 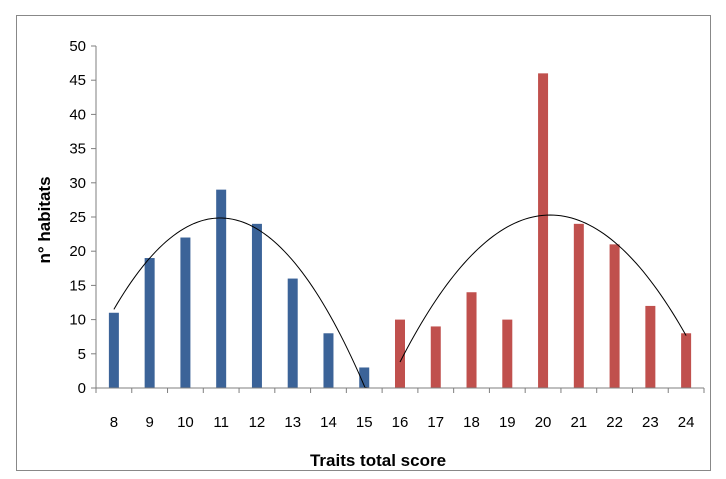 I want to click on x-tick-label: 23, so click(x=650, y=422).